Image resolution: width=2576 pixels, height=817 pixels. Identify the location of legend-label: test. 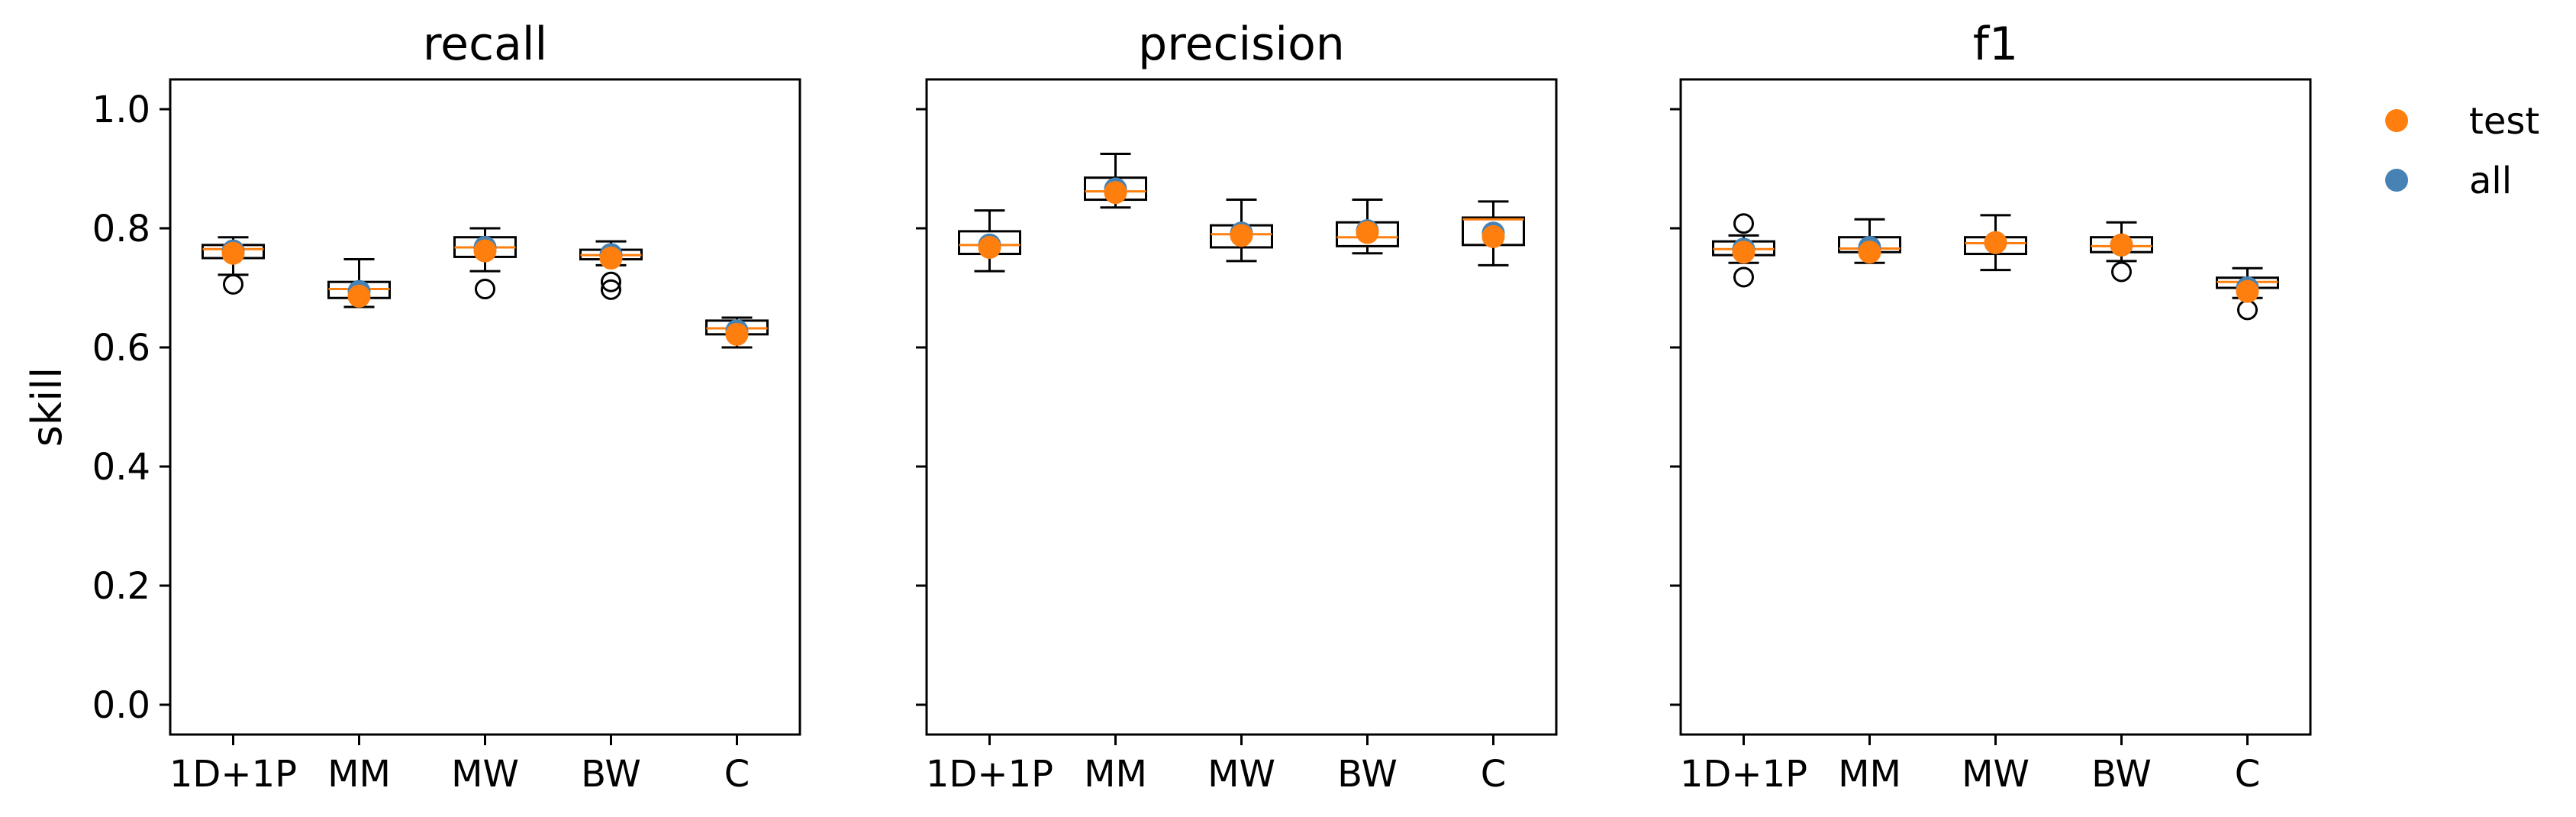
(2504, 122).